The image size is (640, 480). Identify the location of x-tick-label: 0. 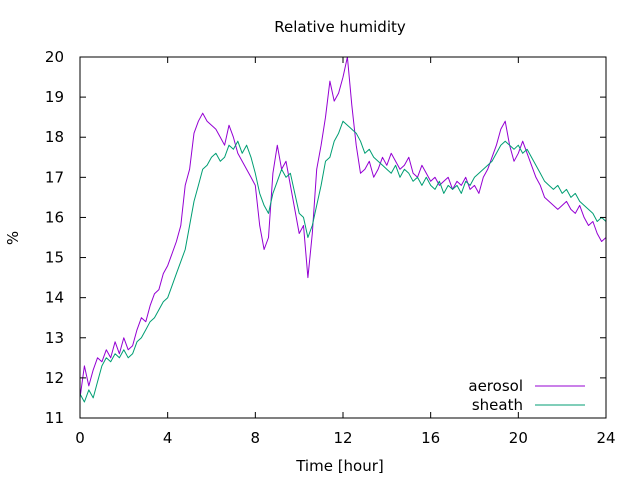
(80, 438).